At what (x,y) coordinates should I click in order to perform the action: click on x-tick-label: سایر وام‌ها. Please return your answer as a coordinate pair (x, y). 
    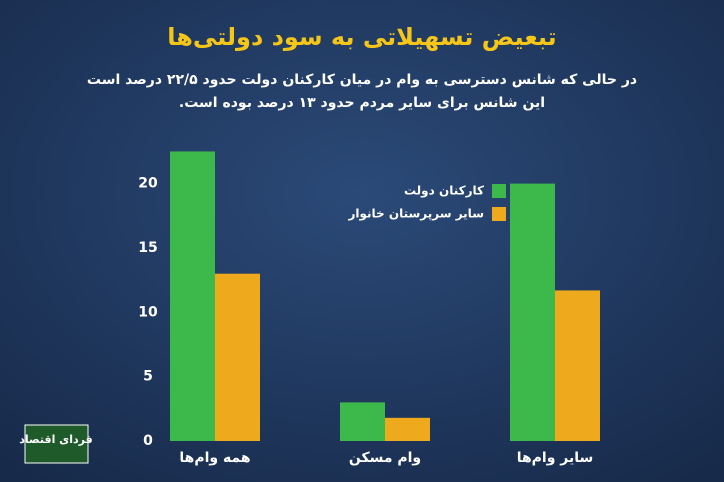
    Looking at the image, I should click on (555, 458).